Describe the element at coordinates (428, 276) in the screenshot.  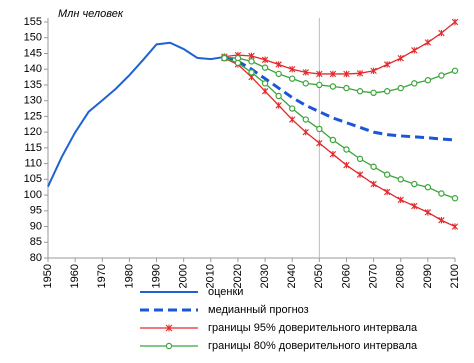
I see `x-tick-label: 2090` at that location.